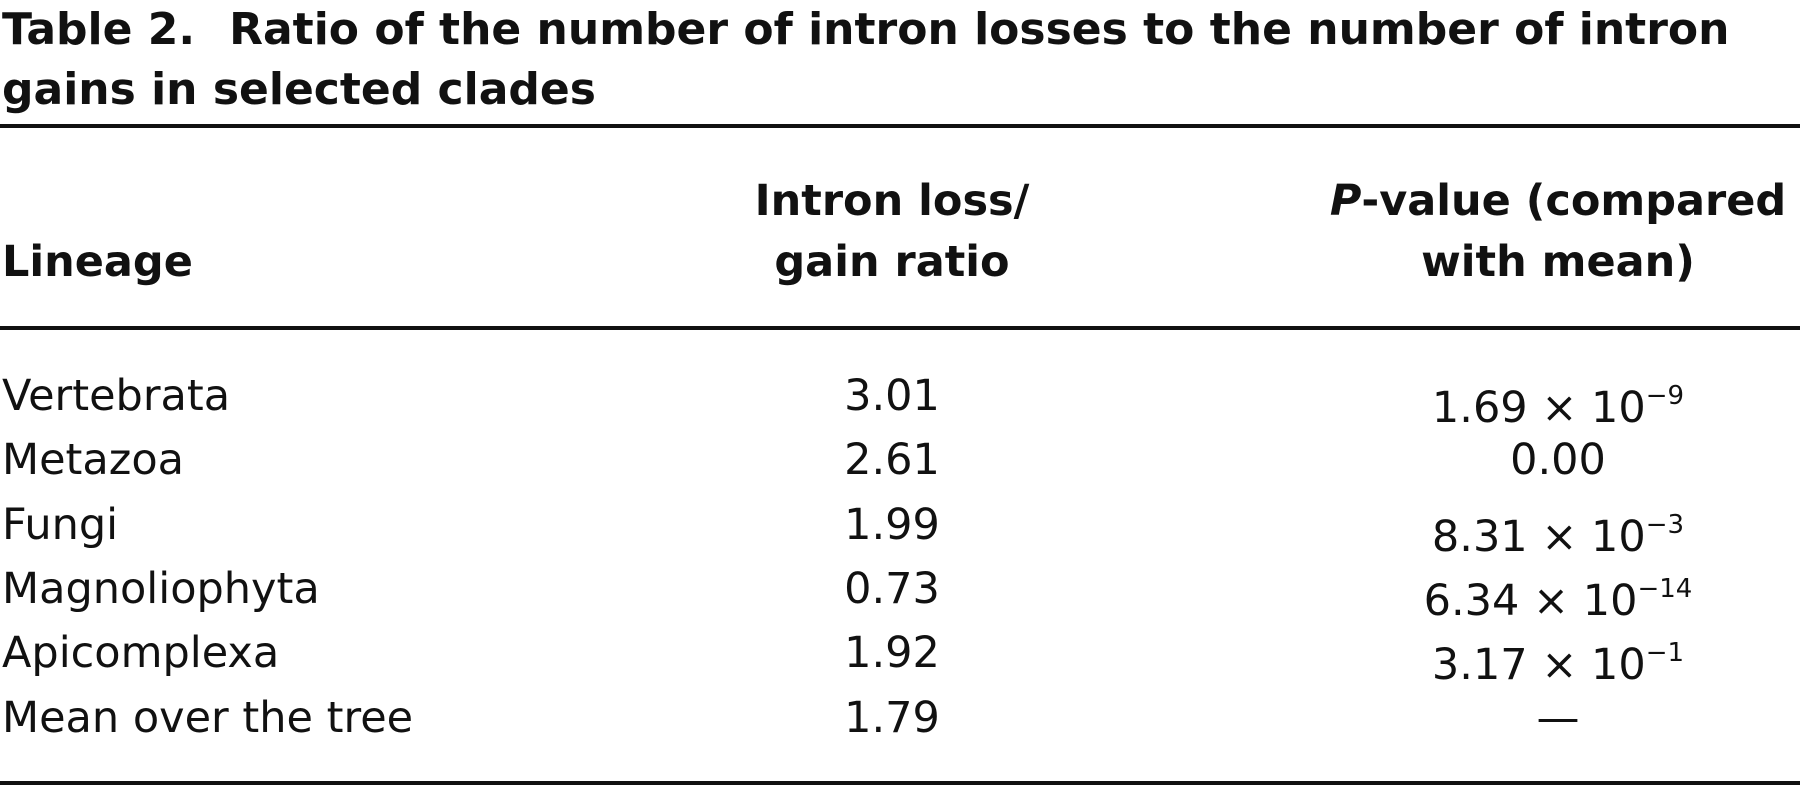  I want to click on table-cell: Fungi, so click(60, 524).